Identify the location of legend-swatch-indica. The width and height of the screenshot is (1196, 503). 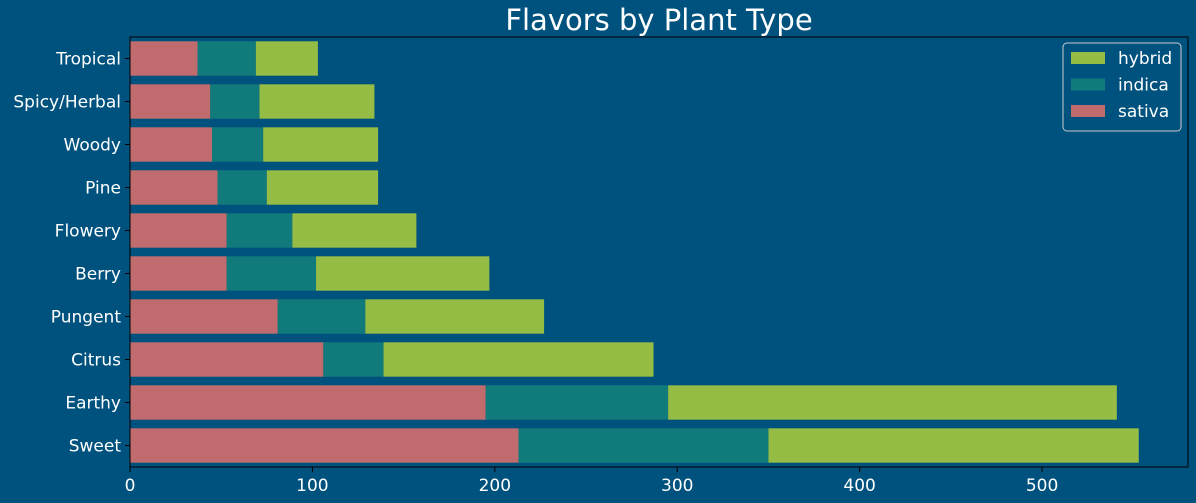
(1088, 84).